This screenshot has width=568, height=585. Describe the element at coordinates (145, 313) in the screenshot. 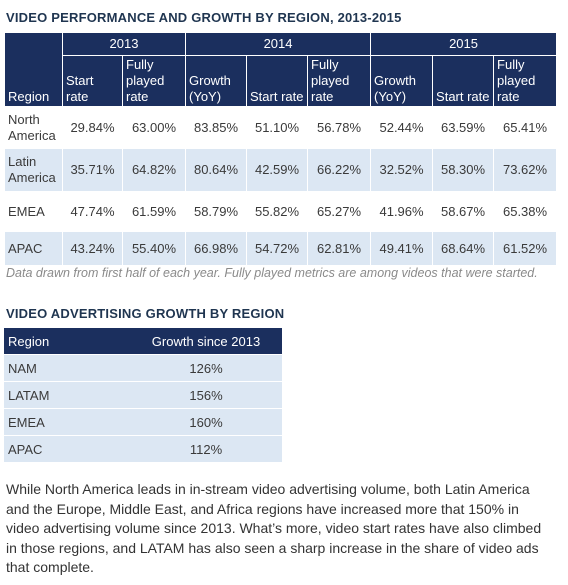

I see `table-title: VIDEO ADVERTISING GROWTH BY REGION` at that location.